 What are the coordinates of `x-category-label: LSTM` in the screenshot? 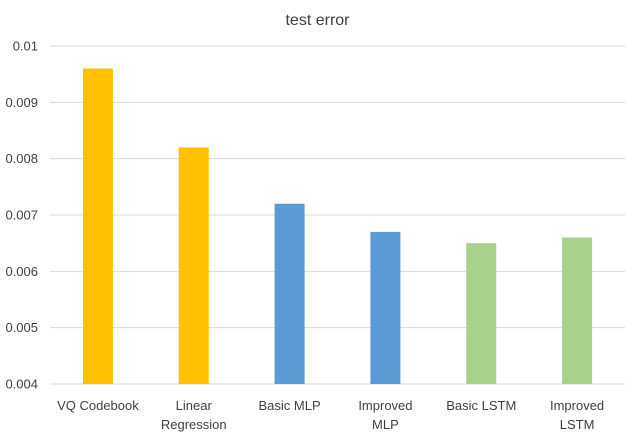 It's located at (577, 424).